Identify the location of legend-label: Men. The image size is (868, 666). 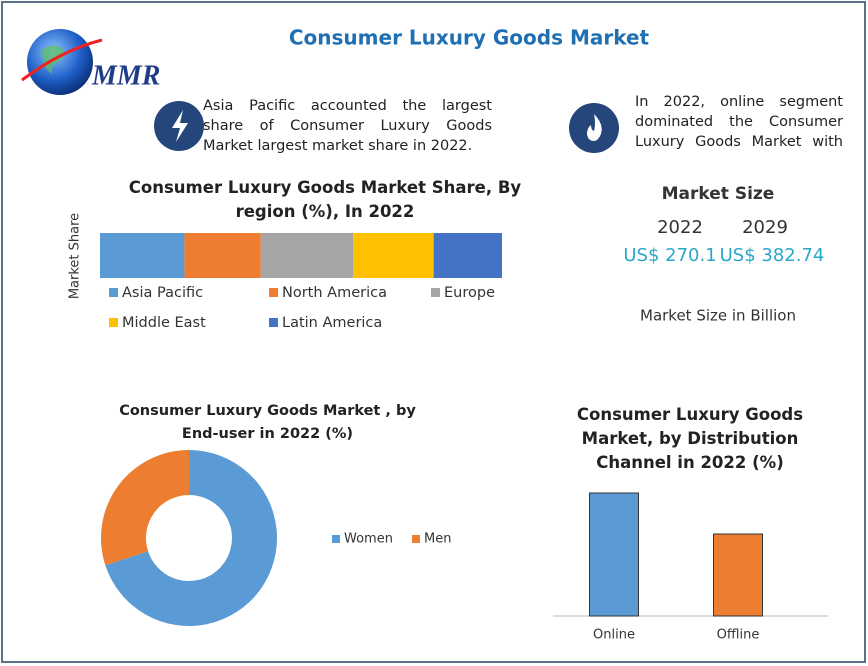
(437, 539).